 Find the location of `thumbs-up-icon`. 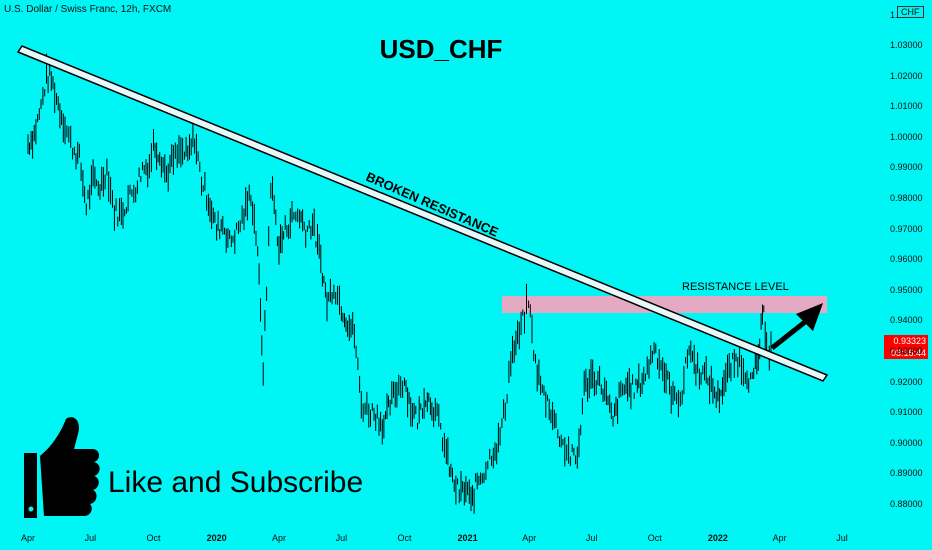

thumbs-up-icon is located at coordinates (62, 467).